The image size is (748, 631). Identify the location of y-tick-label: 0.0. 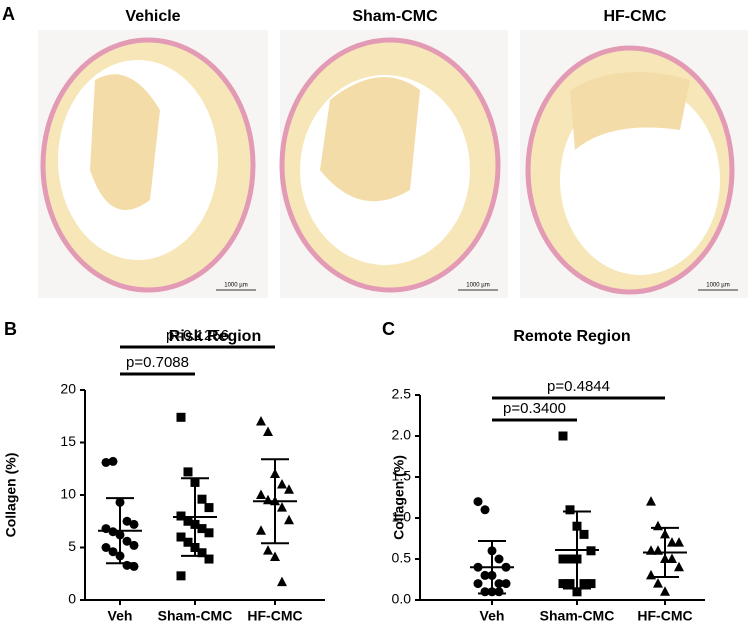
(402, 599).